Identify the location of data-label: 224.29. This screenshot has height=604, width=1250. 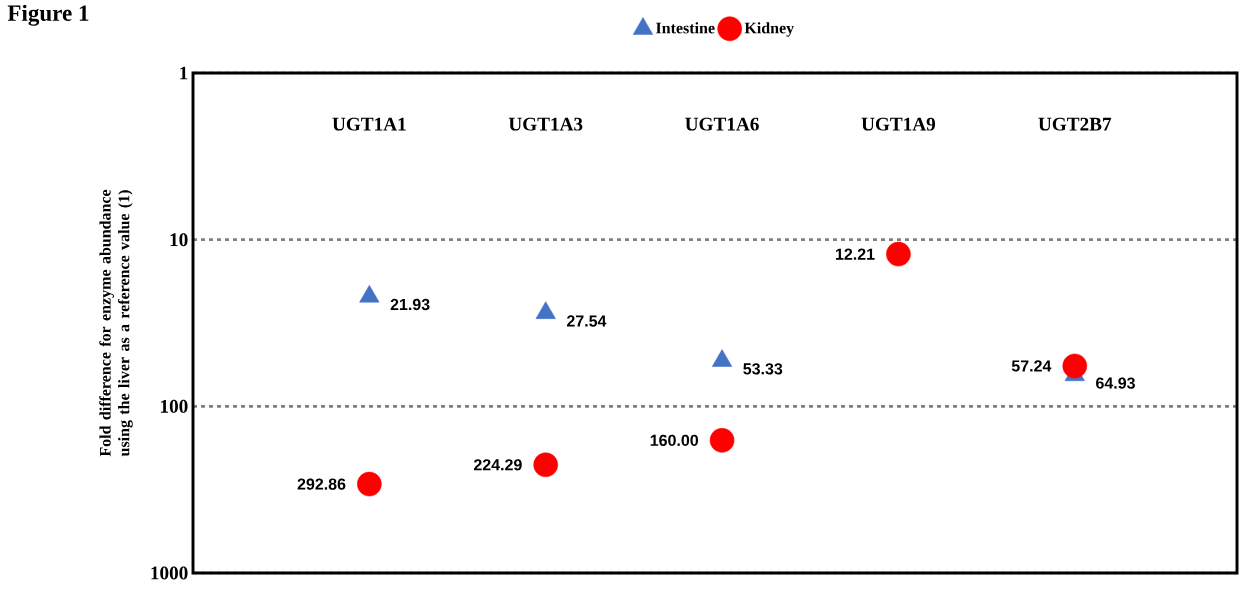
(497, 465).